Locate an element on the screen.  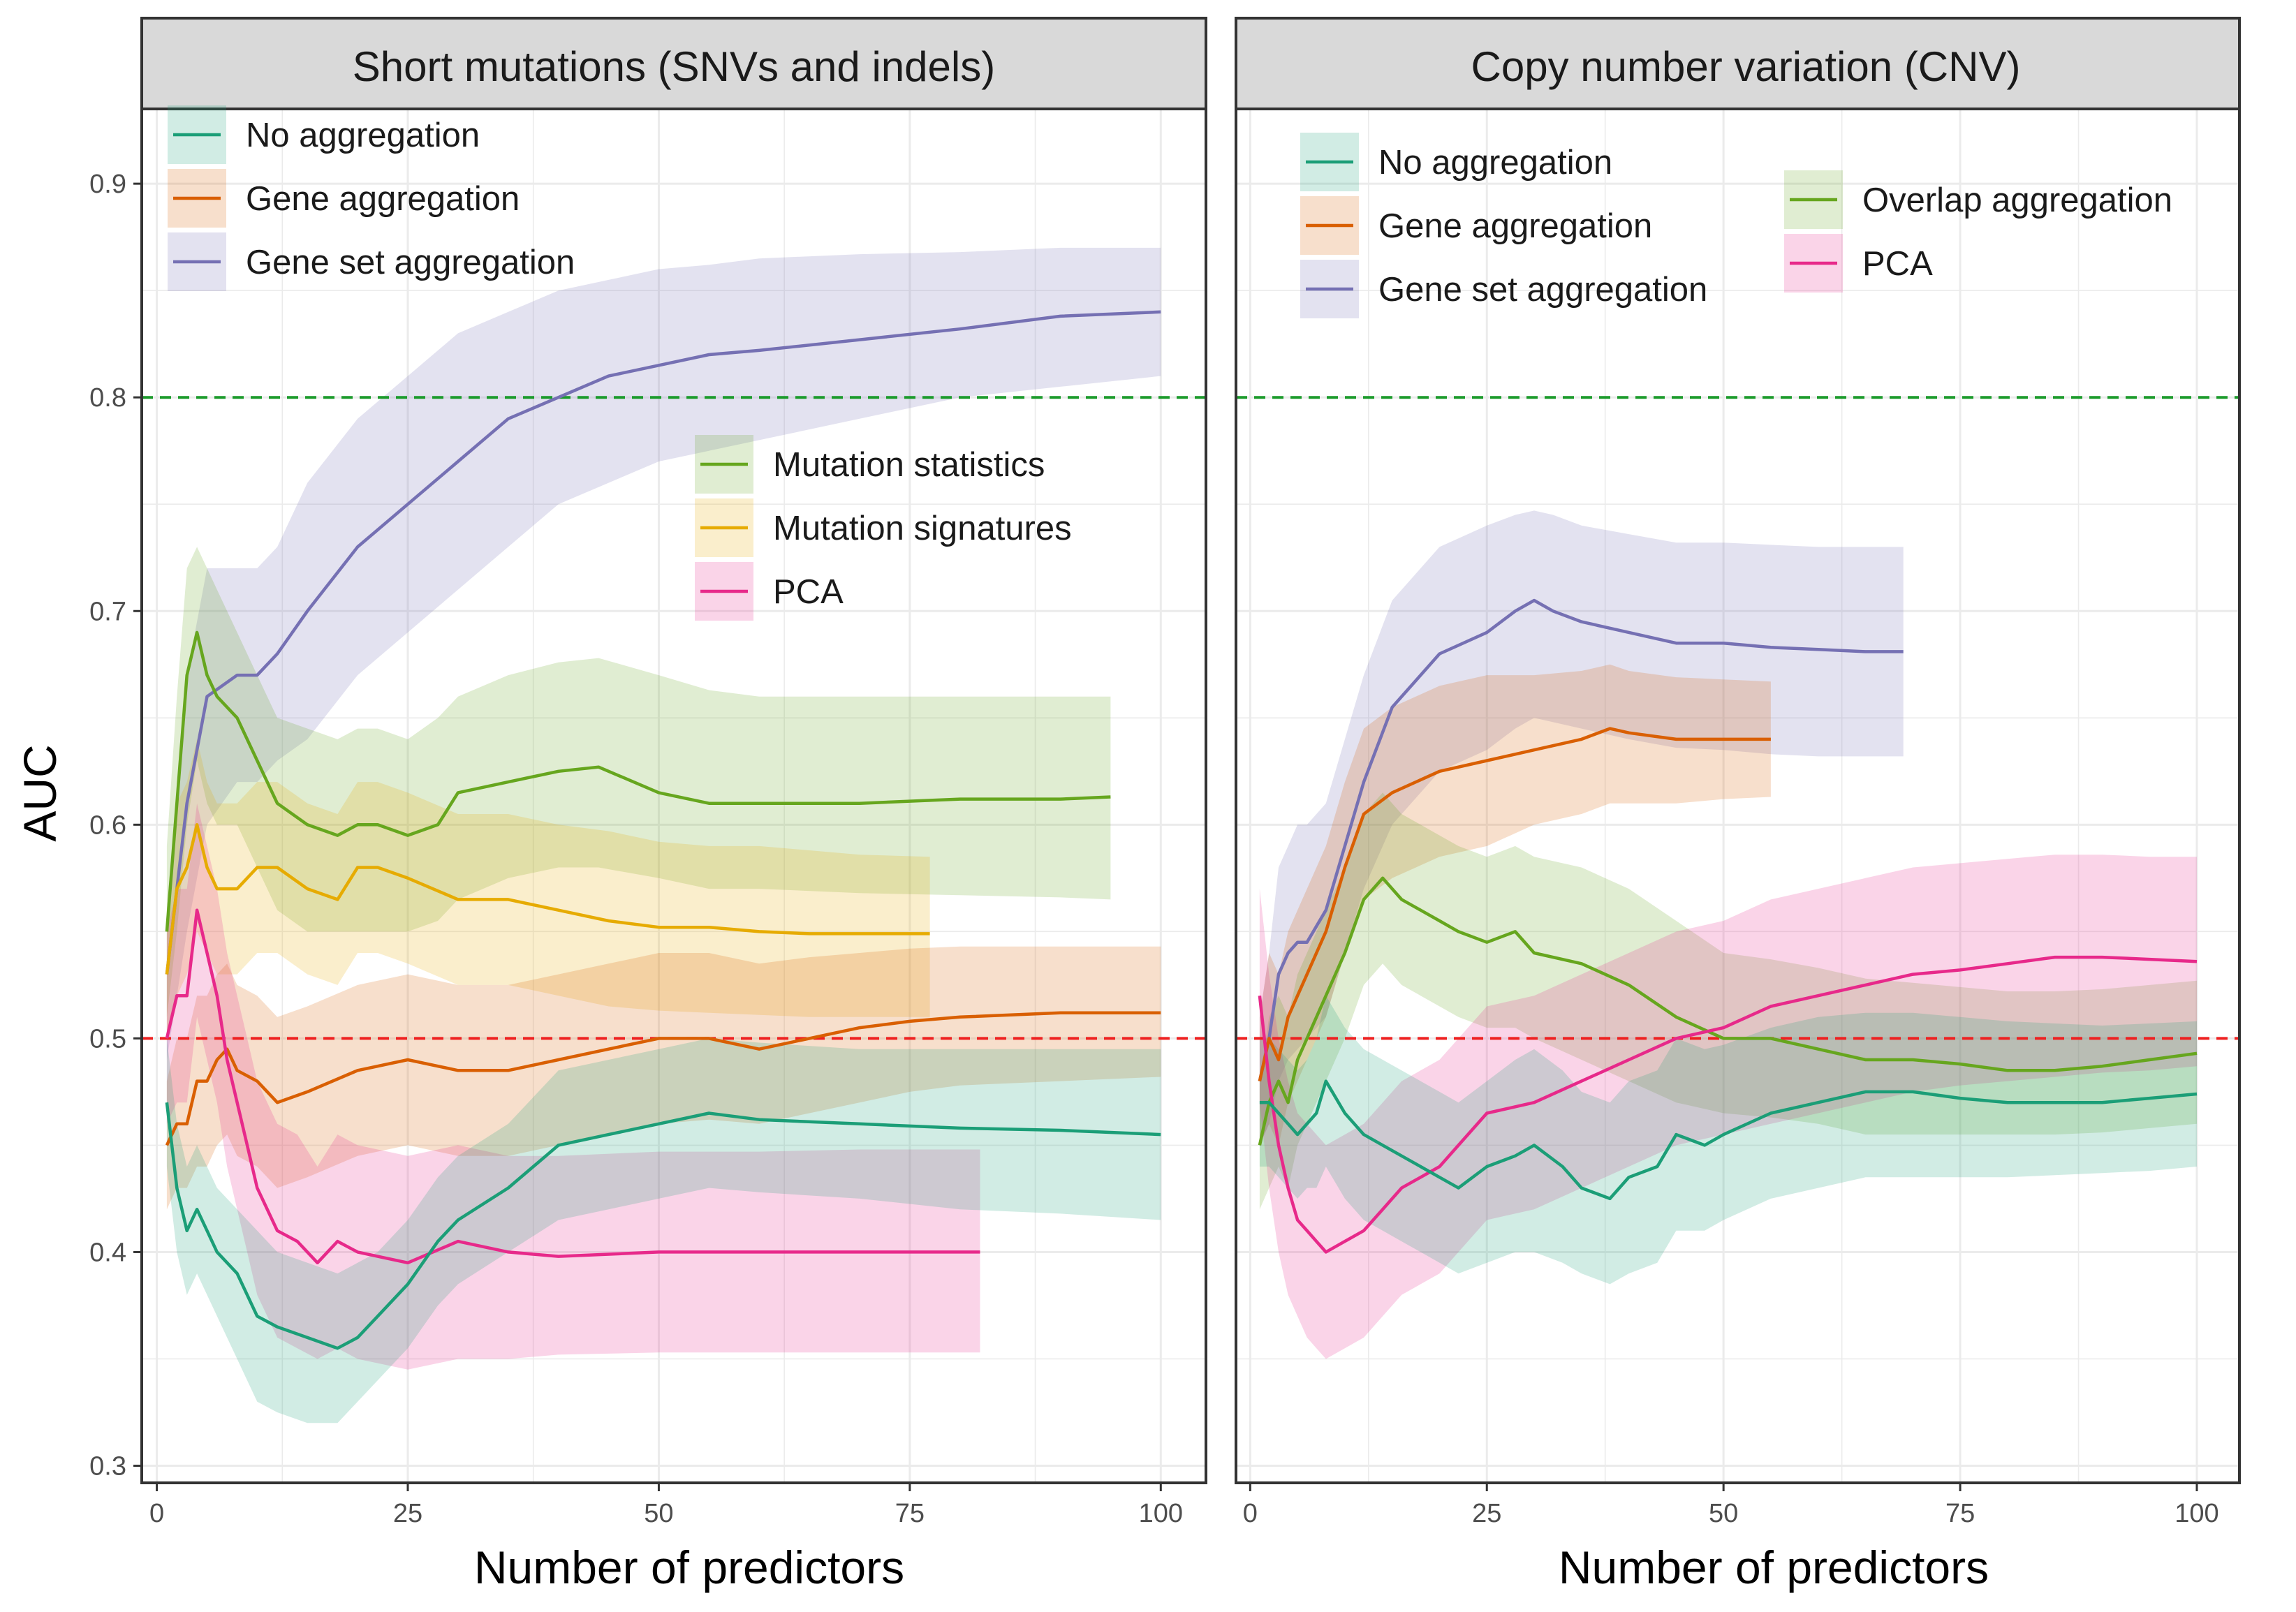
y-tick-label: 0.3 is located at coordinates (107, 1466).